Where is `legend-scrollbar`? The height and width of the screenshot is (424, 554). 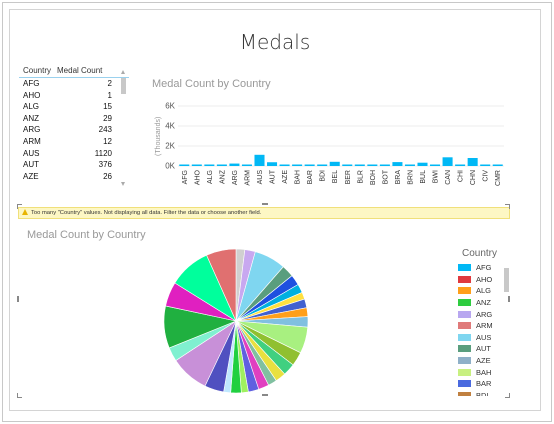 legend-scrollbar is located at coordinates (506, 328).